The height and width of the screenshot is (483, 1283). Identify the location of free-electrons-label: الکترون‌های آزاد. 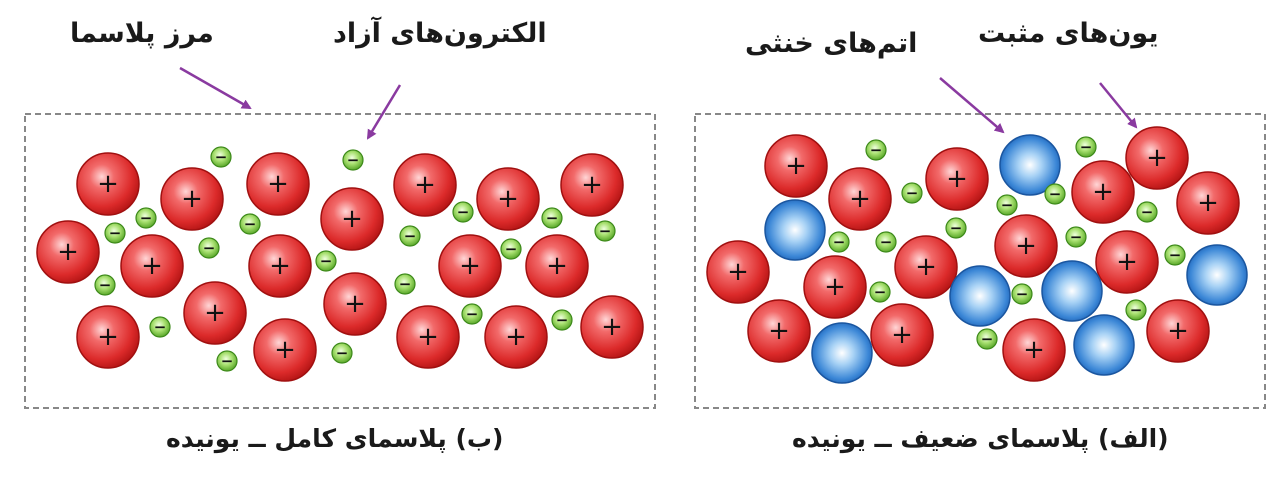
(440, 33).